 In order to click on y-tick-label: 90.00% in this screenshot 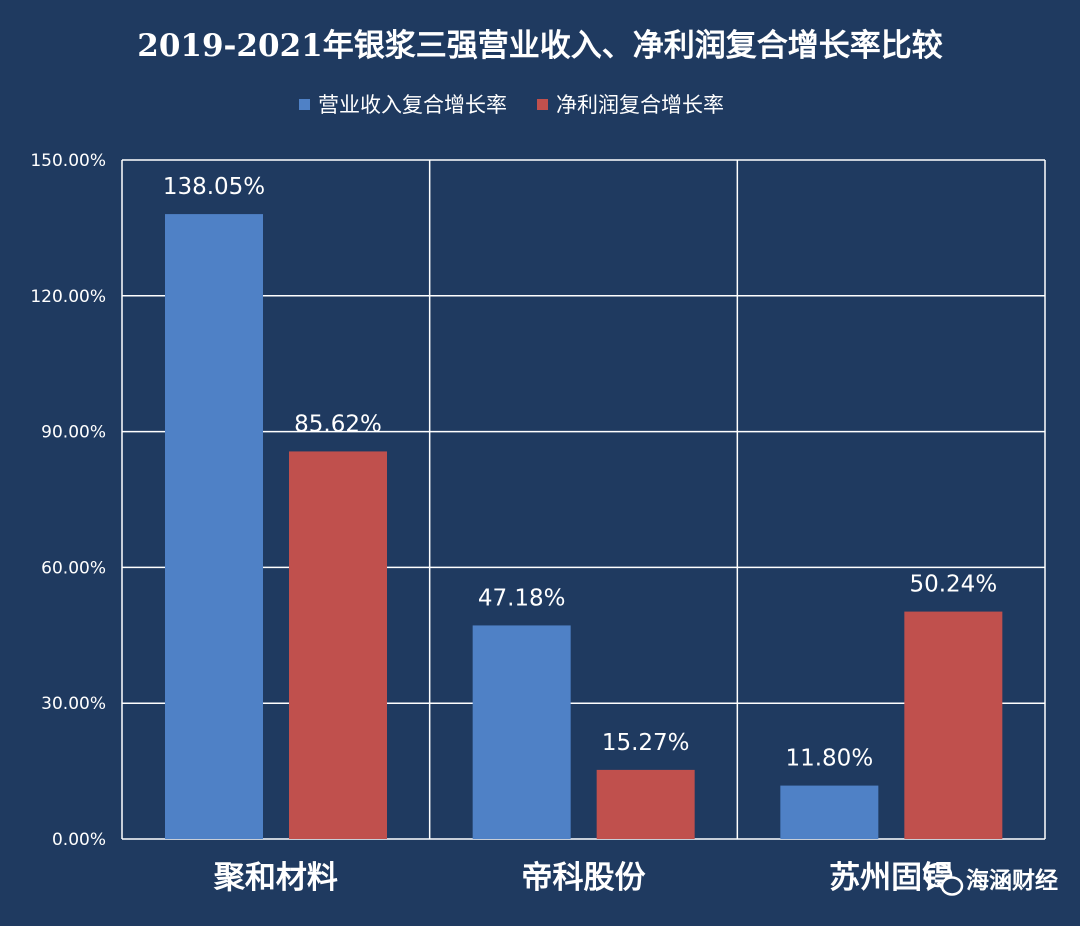, I will do `click(73, 433)`.